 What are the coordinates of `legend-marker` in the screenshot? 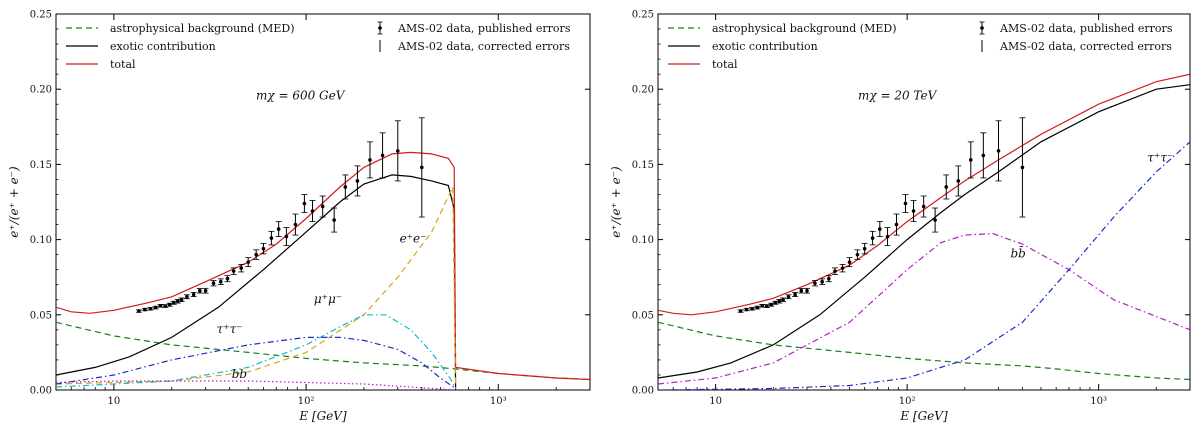 It's located at (380, 28).